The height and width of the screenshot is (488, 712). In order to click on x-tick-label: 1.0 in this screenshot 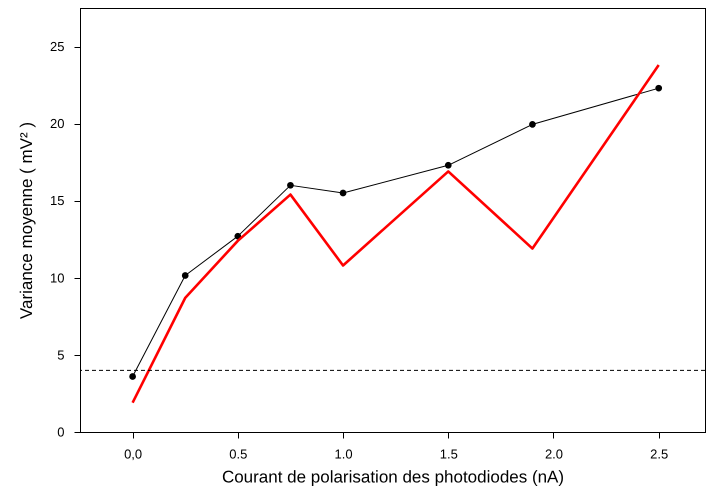, I will do `click(343, 454)`.